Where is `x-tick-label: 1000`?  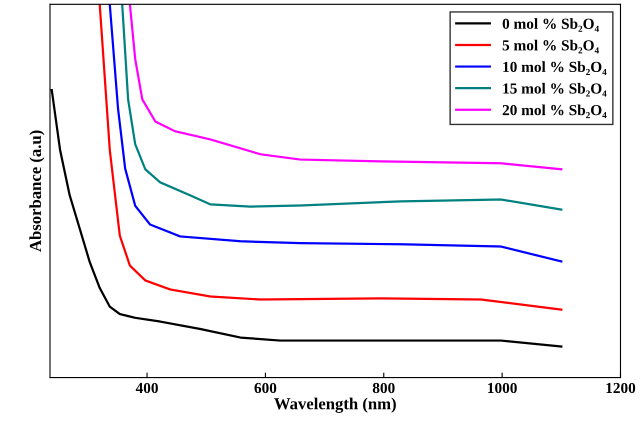
x-tick-label: 1000 is located at coordinates (502, 388).